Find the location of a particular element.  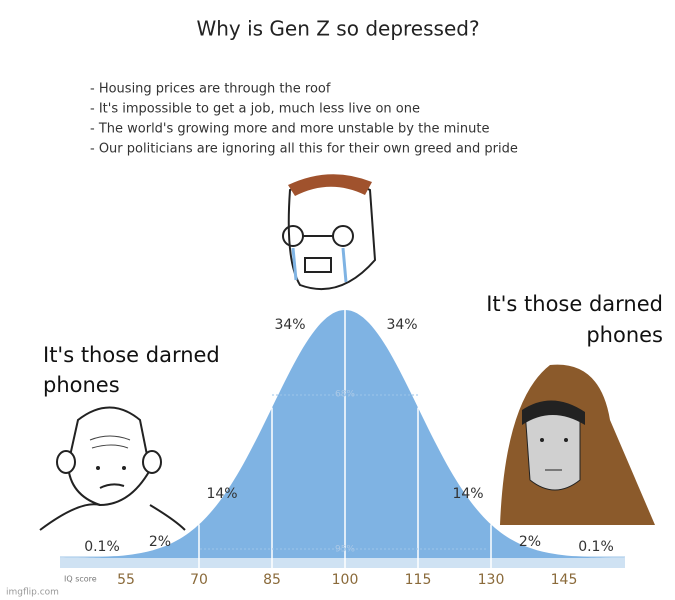

tick-label: 100 is located at coordinates (345, 580).